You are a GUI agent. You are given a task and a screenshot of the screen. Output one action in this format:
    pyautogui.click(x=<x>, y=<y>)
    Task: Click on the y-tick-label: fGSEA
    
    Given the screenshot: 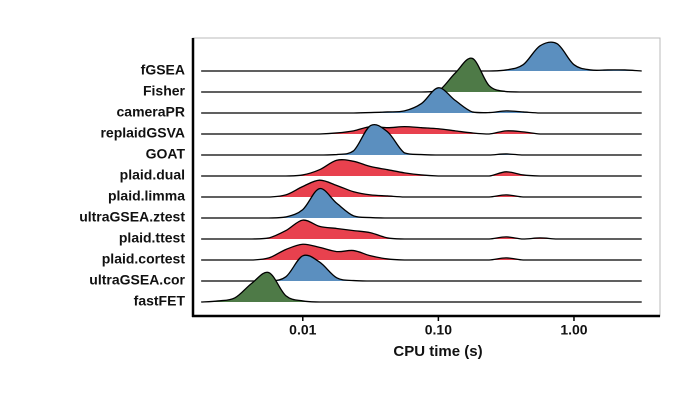 What is the action you would take?
    pyautogui.click(x=163, y=70)
    